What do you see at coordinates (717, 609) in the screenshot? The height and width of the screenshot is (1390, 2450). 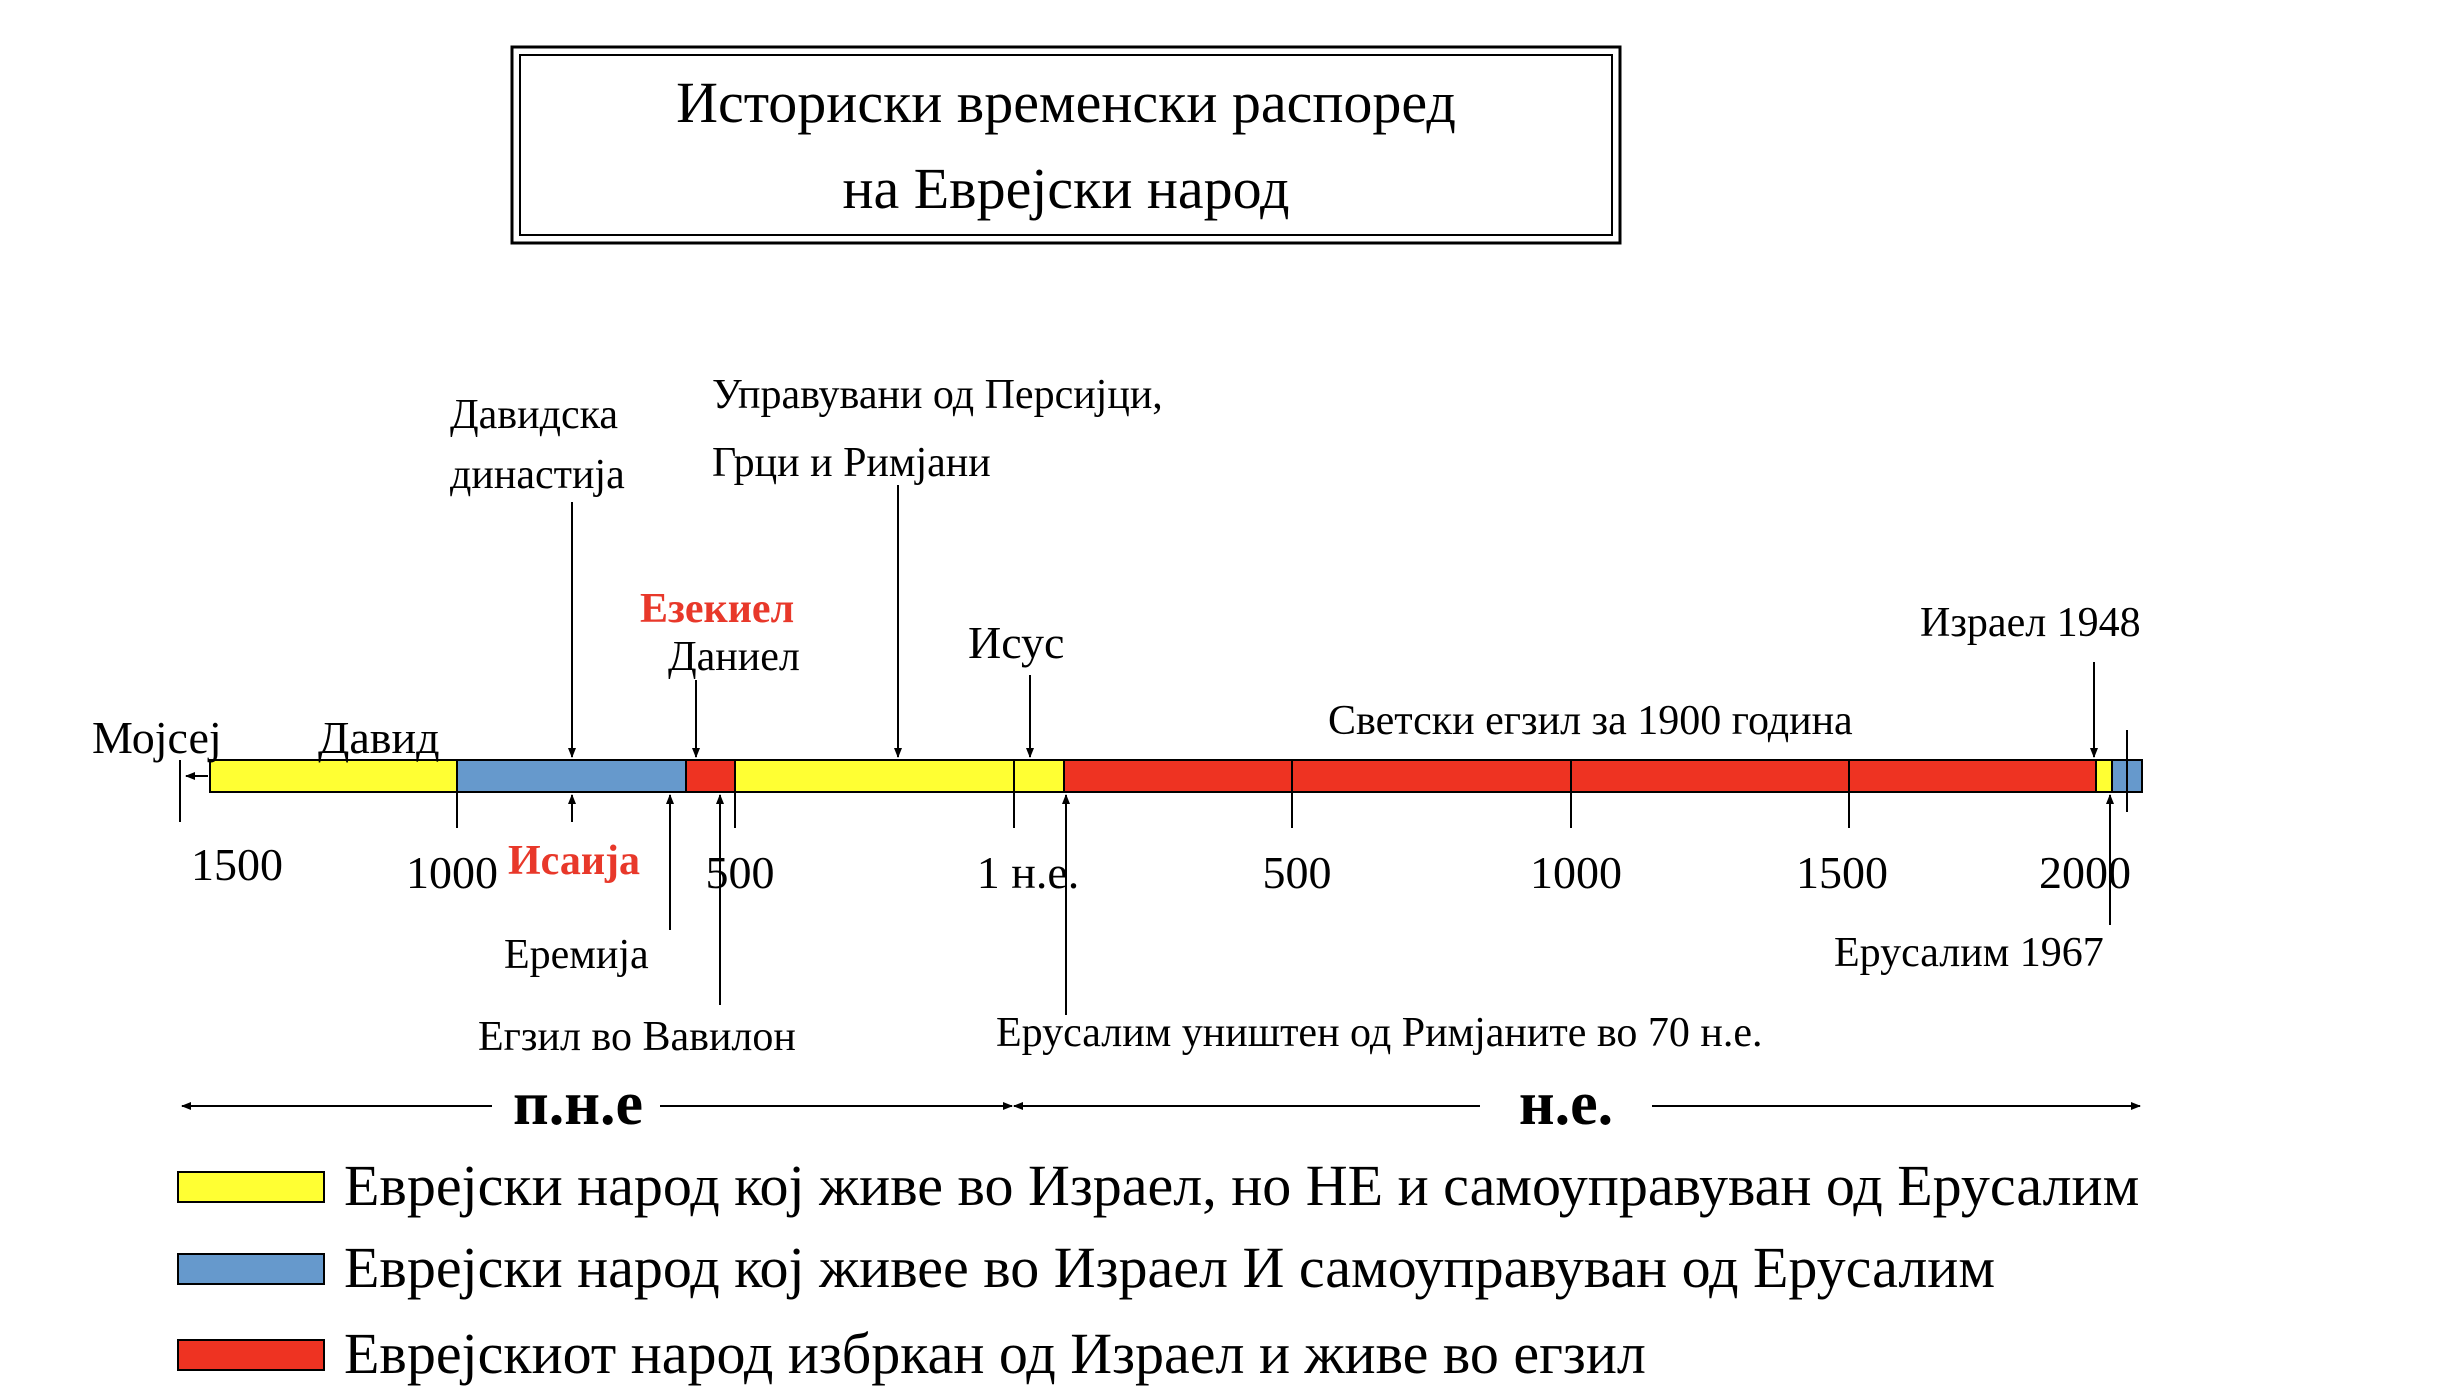 I see `label-ezekiel: Езекиел` at bounding box center [717, 609].